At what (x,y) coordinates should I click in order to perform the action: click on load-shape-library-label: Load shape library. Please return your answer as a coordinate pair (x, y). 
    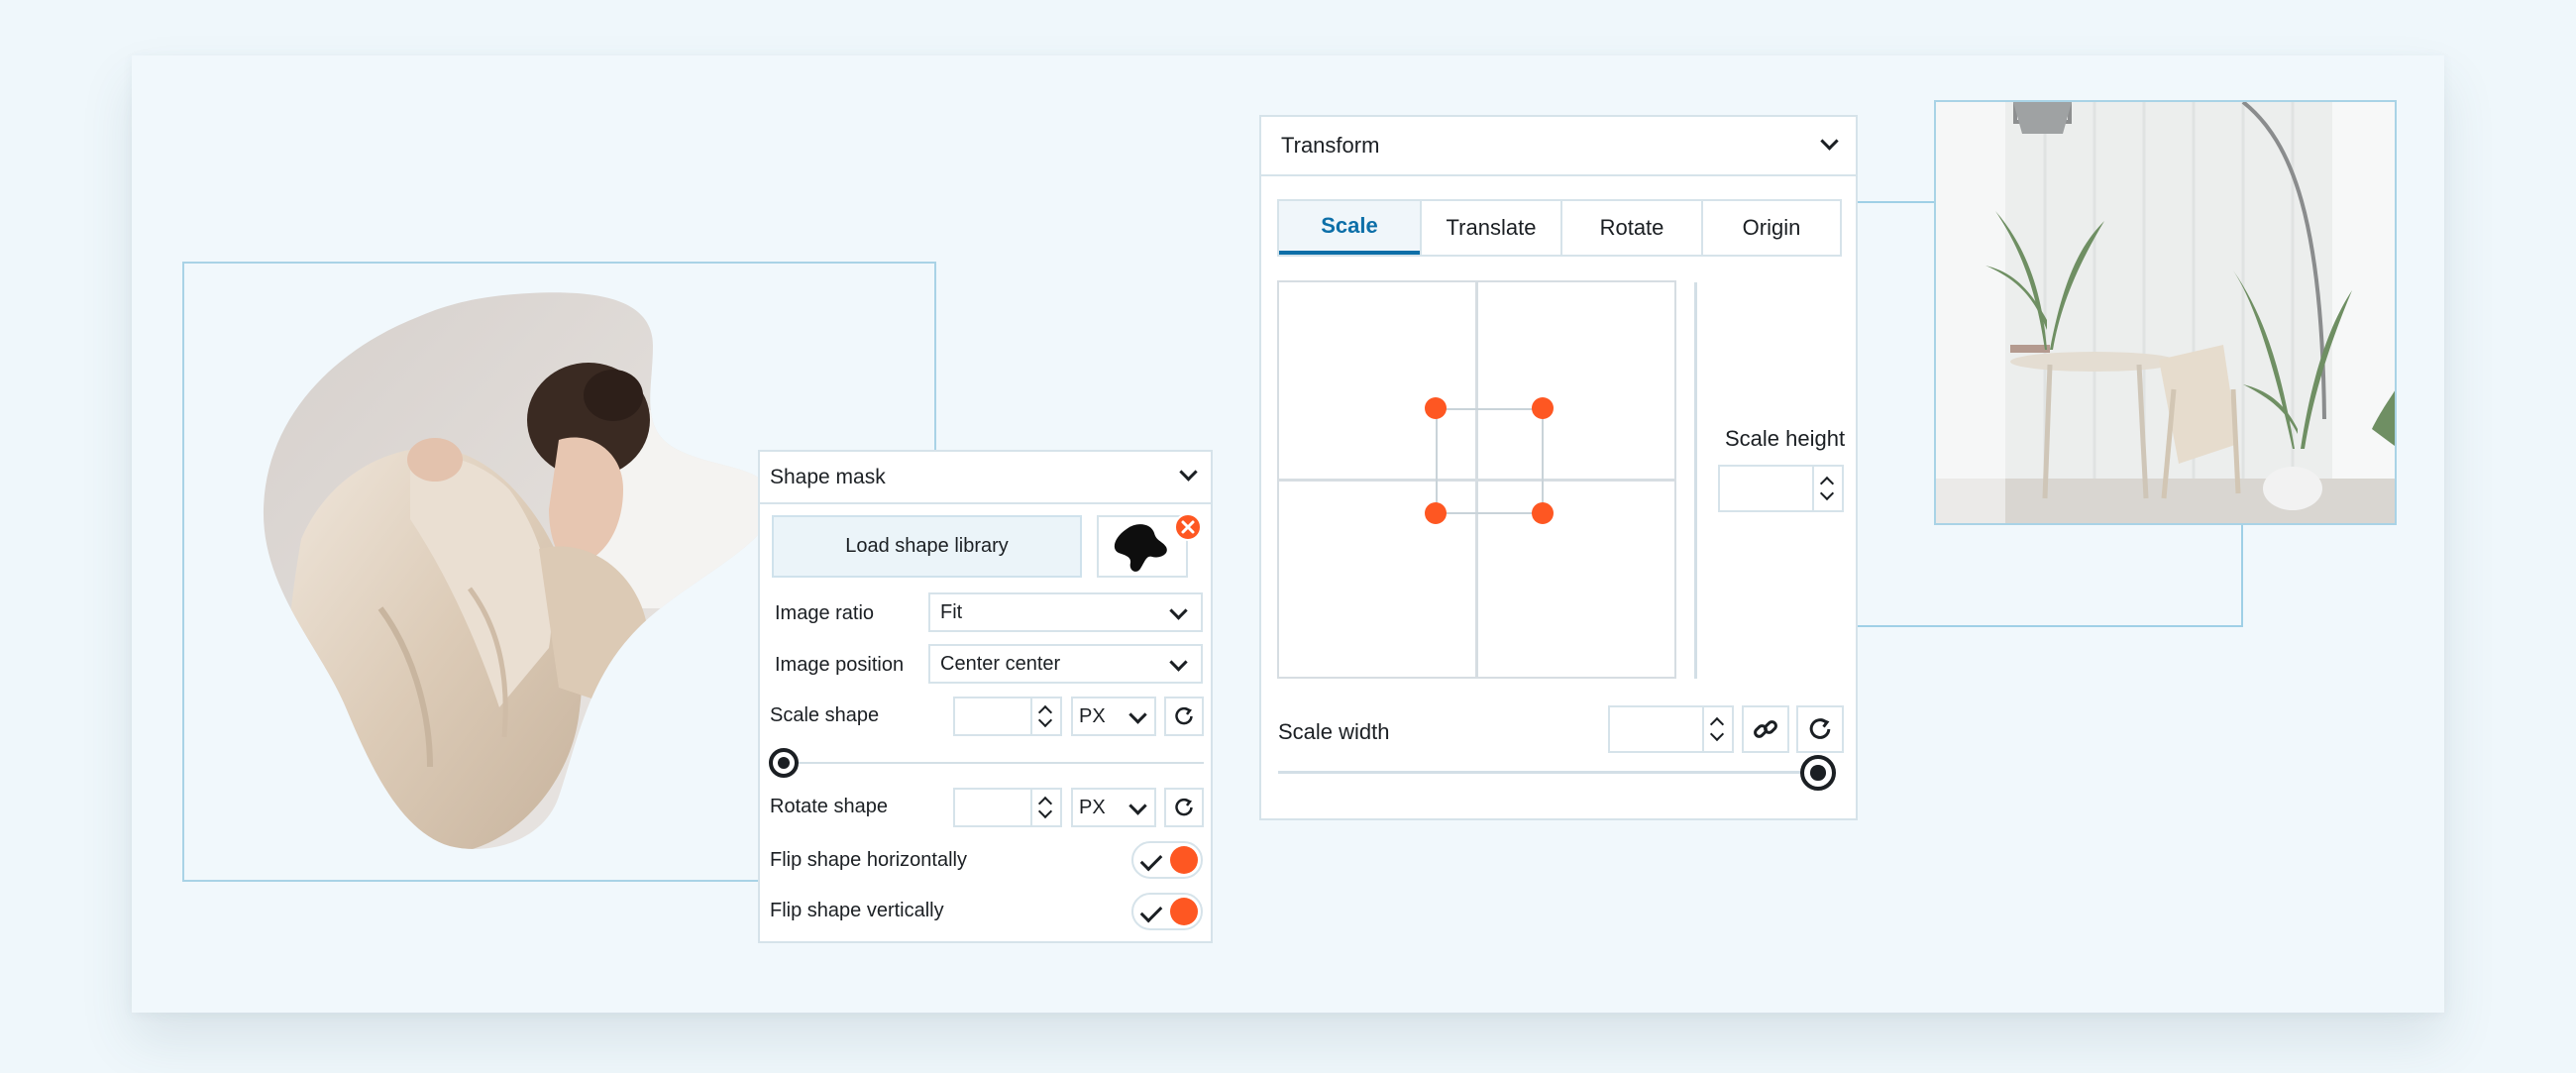
    Looking at the image, I should click on (927, 546).